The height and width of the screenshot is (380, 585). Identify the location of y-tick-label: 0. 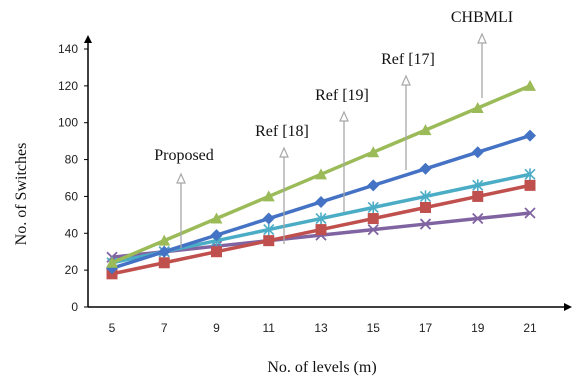
(74, 307).